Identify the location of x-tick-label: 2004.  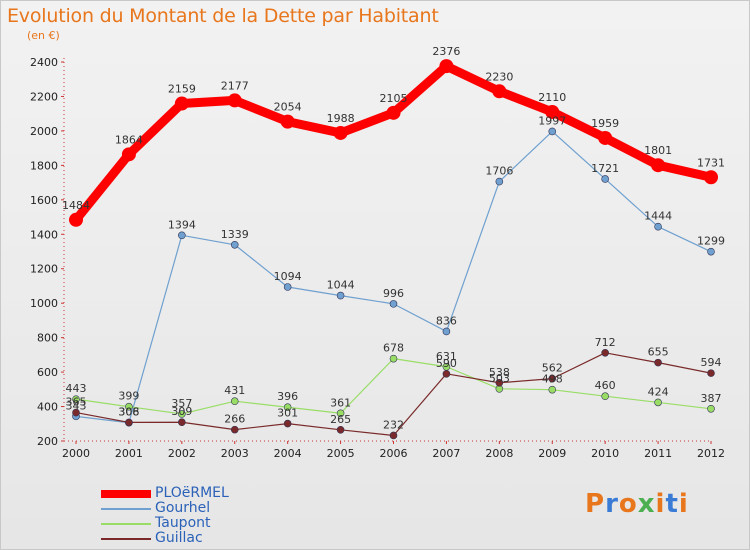
(288, 453).